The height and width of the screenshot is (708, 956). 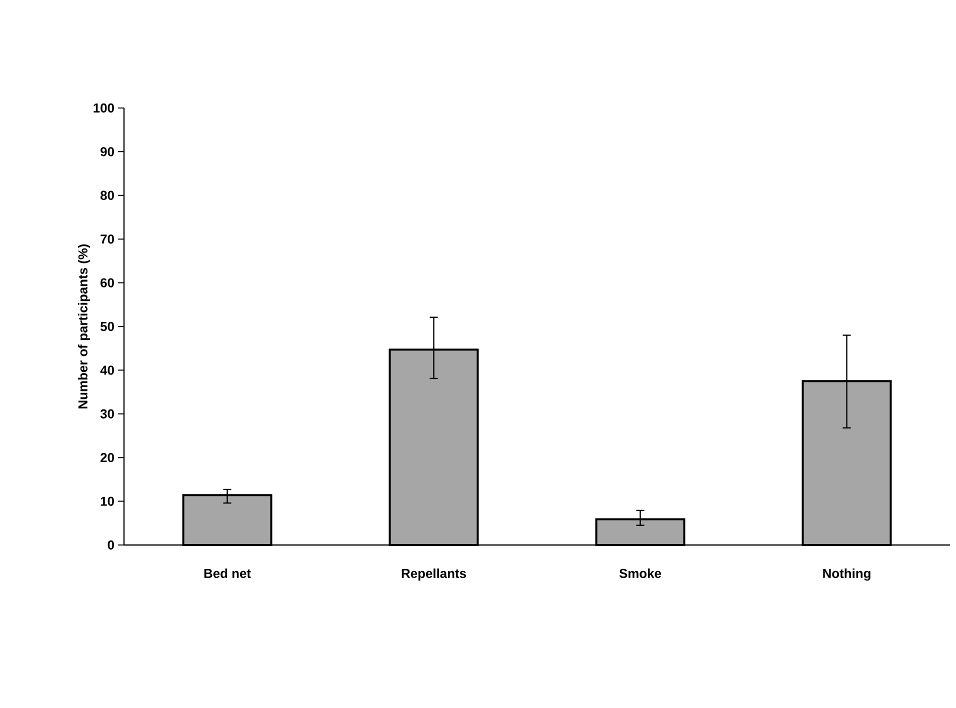 What do you see at coordinates (107, 457) in the screenshot?
I see `y-tick-label: 20` at bounding box center [107, 457].